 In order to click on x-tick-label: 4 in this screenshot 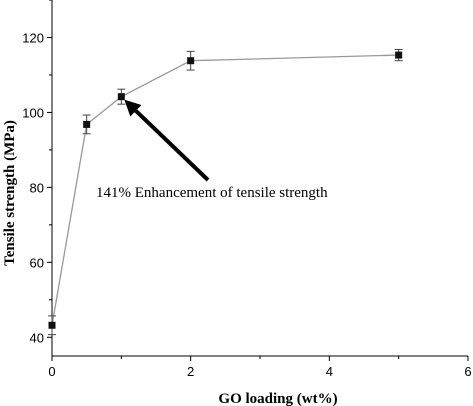, I will do `click(329, 371)`.